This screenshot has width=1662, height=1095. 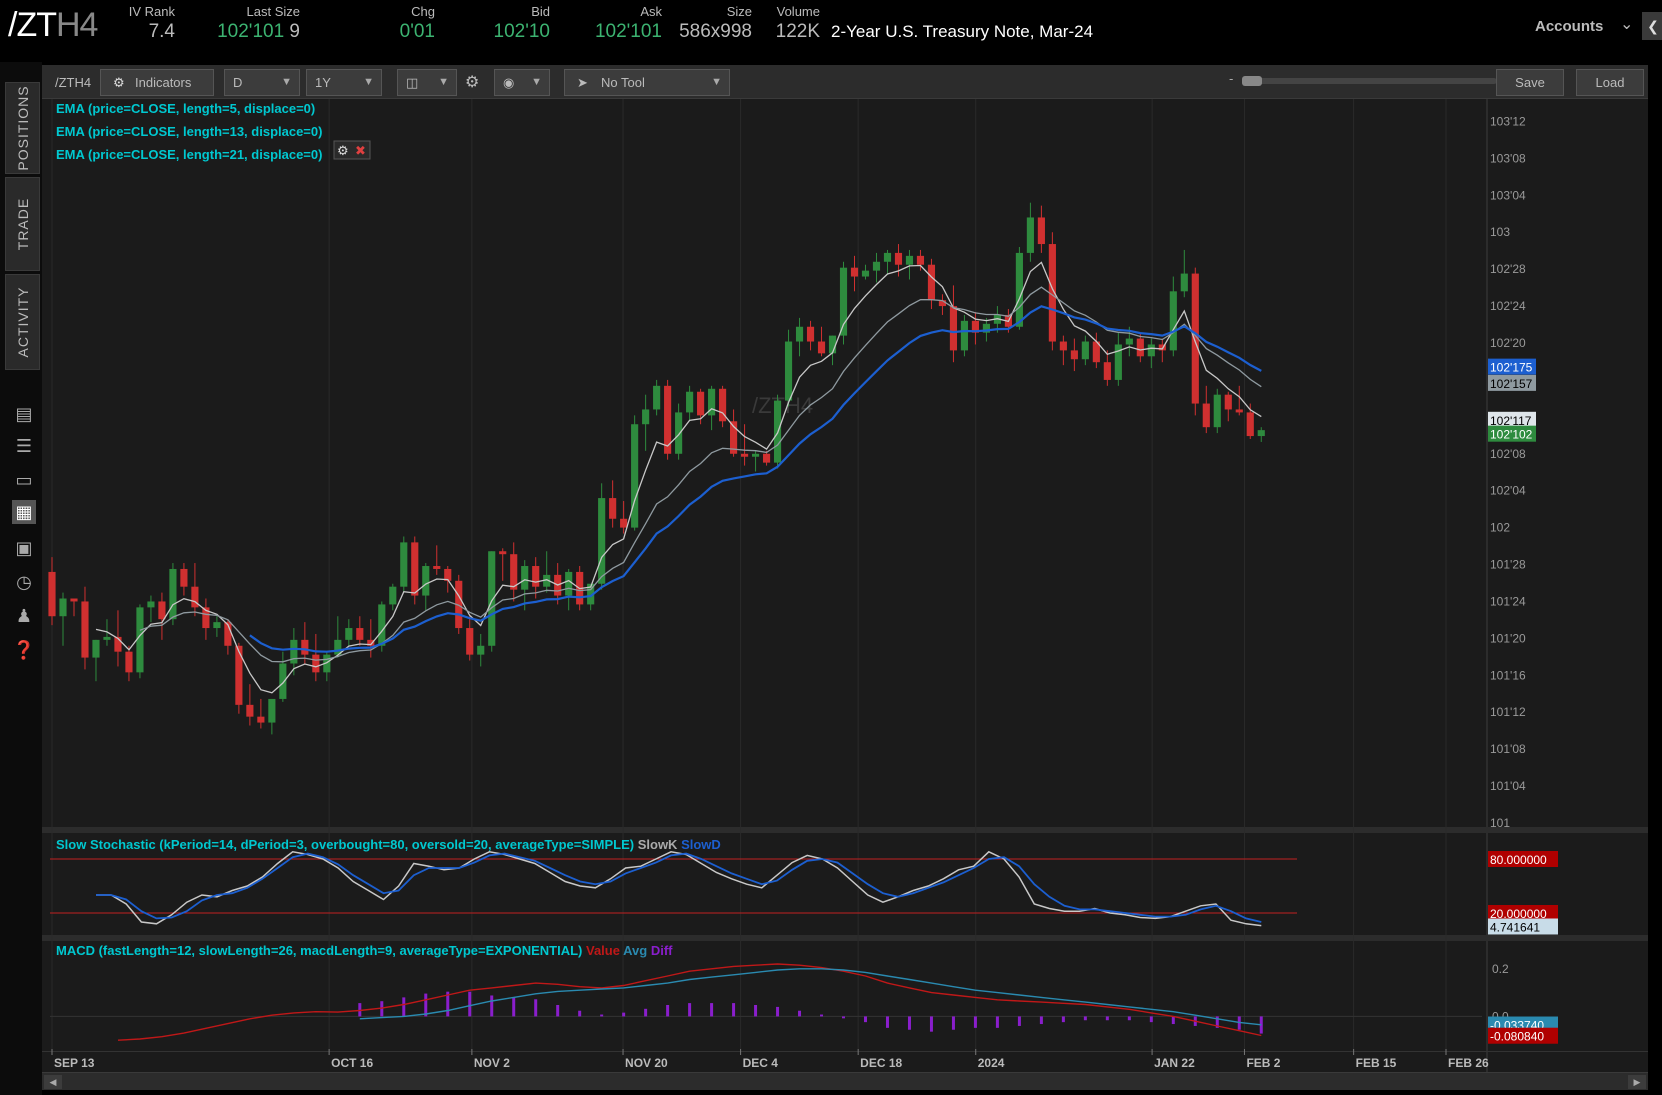 I want to click on quote-field-ask: Ask 102'101, so click(x=628, y=23).